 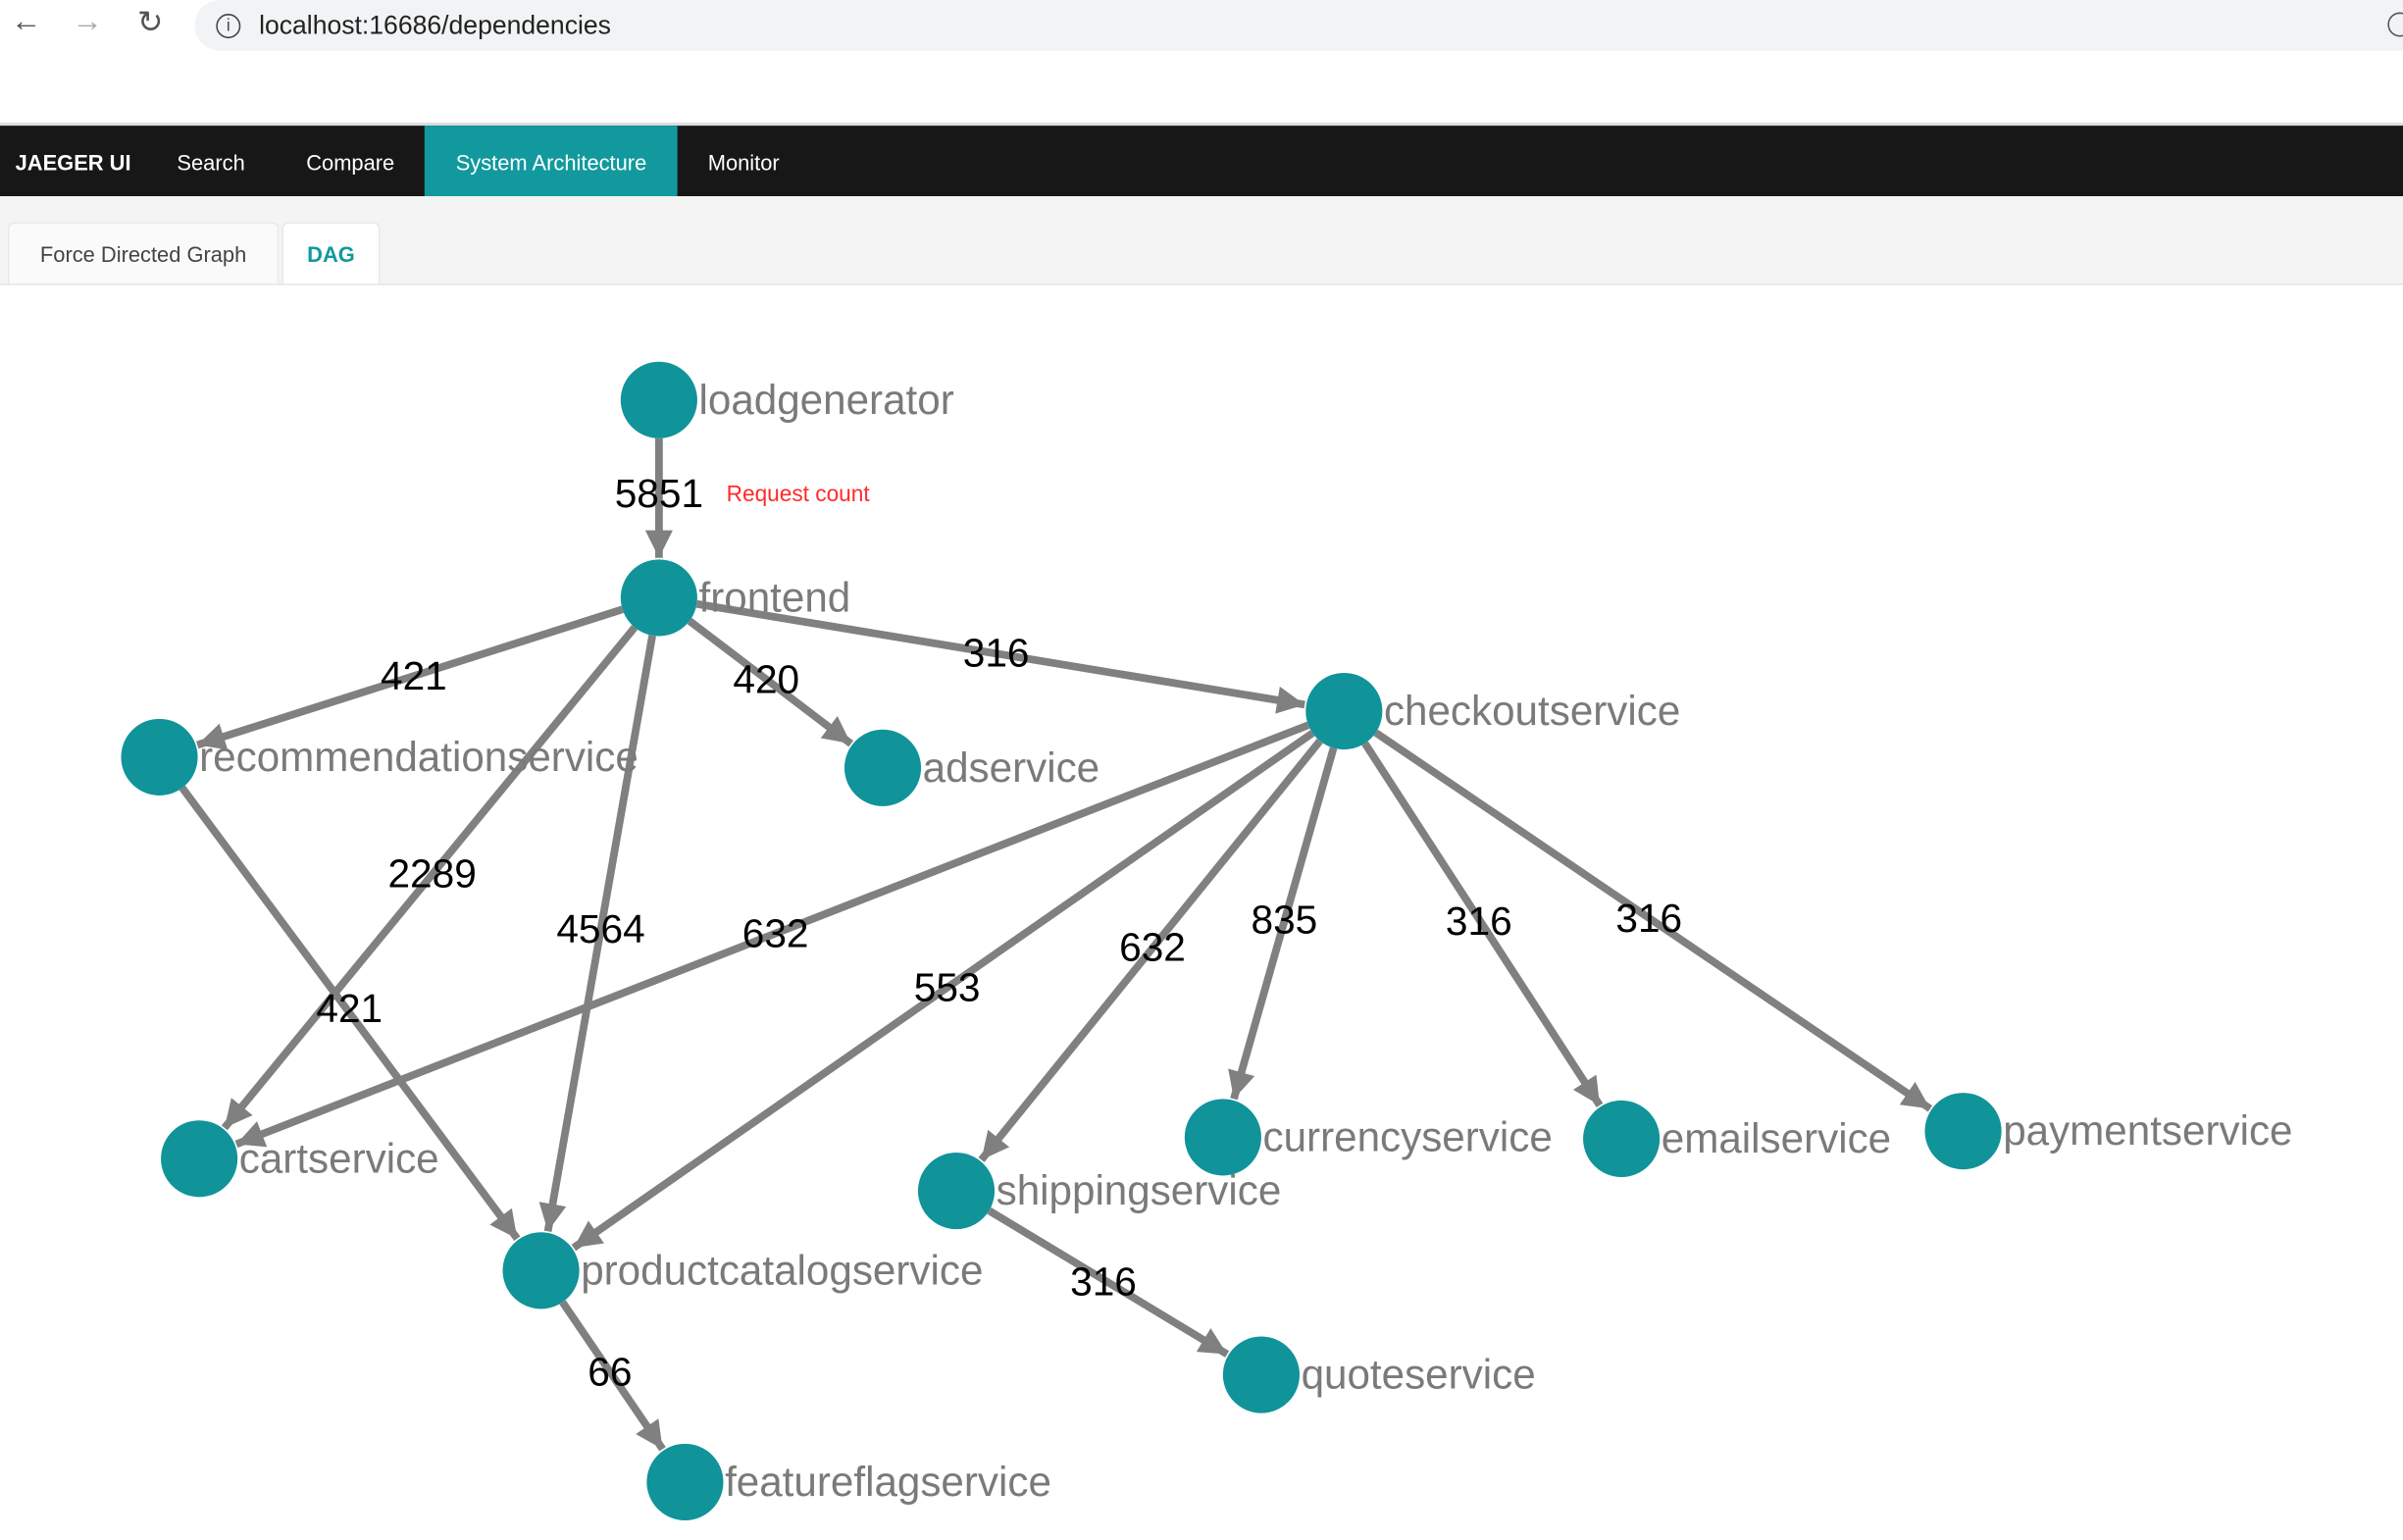 I want to click on arrow-right-icon: →, so click(x=87, y=20).